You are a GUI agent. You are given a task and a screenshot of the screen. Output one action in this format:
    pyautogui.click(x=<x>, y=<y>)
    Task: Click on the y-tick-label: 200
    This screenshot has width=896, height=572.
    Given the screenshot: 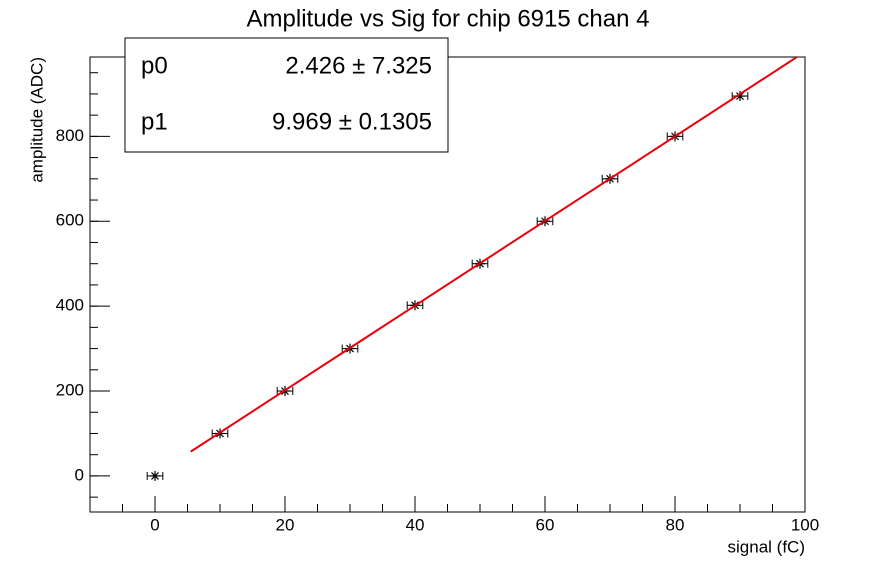 What is the action you would take?
    pyautogui.click(x=70, y=390)
    